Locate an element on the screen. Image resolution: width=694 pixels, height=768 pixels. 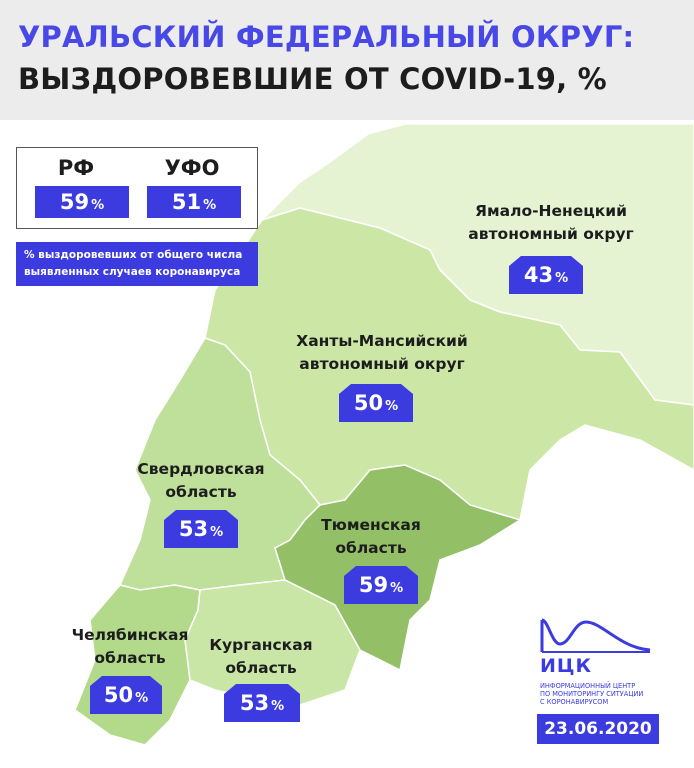
label-khanty: Ханты-Мансийский автономный округ is located at coordinates (382, 353).